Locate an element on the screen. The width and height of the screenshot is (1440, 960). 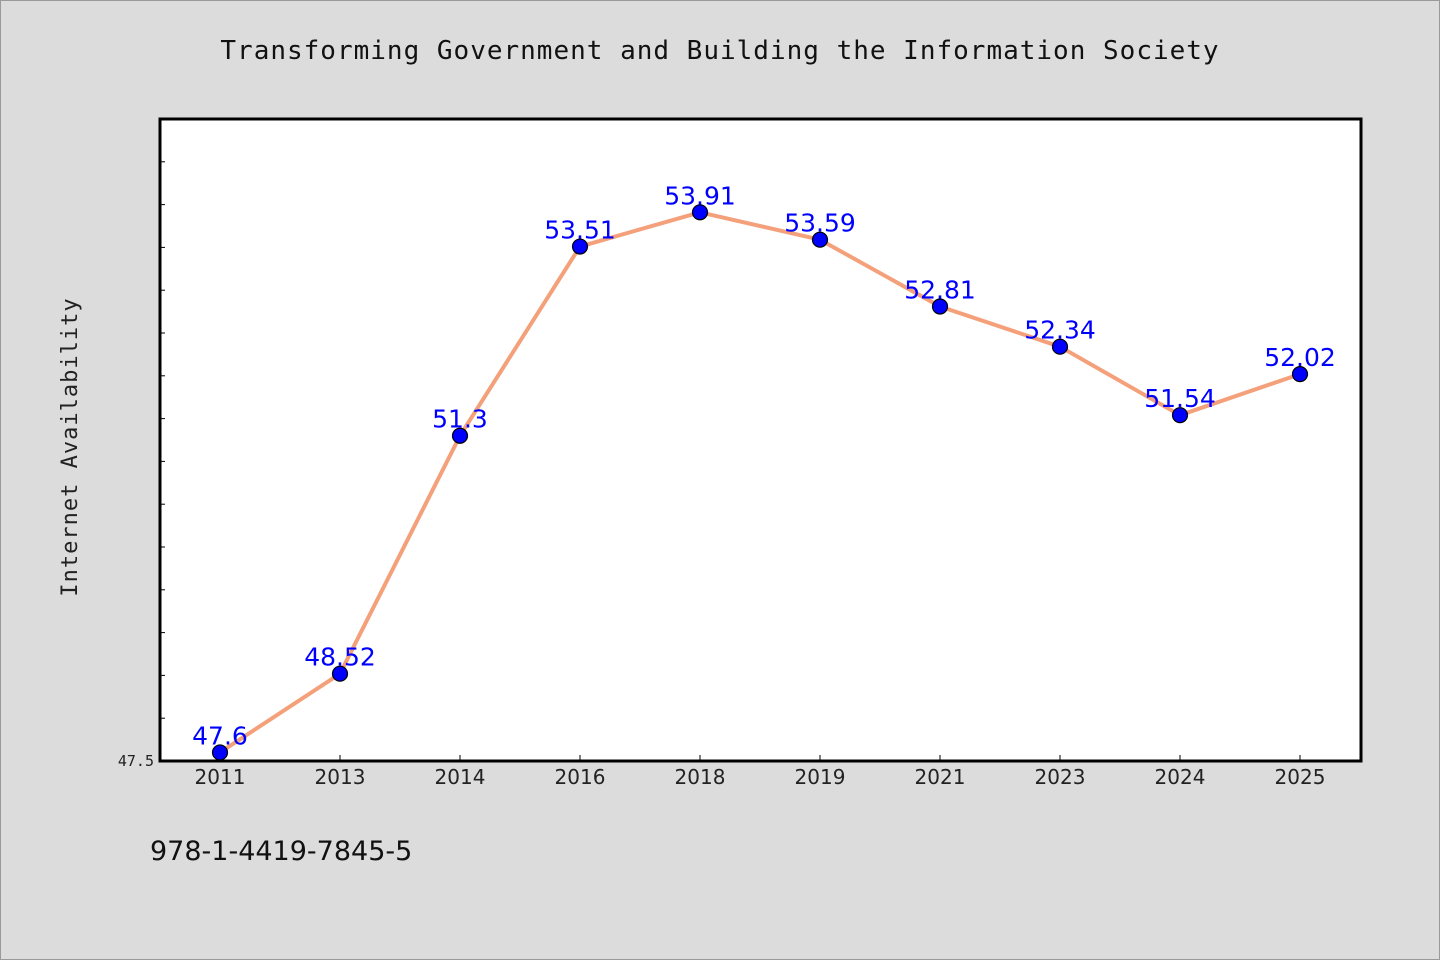
y-tick-label: 47.5 is located at coordinates (136, 761).